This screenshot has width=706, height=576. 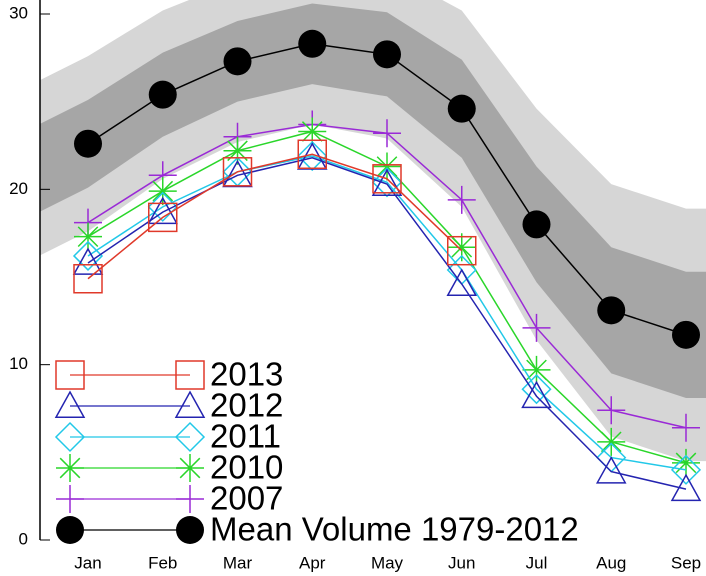 I want to click on legend-label: 2012, so click(x=246, y=405).